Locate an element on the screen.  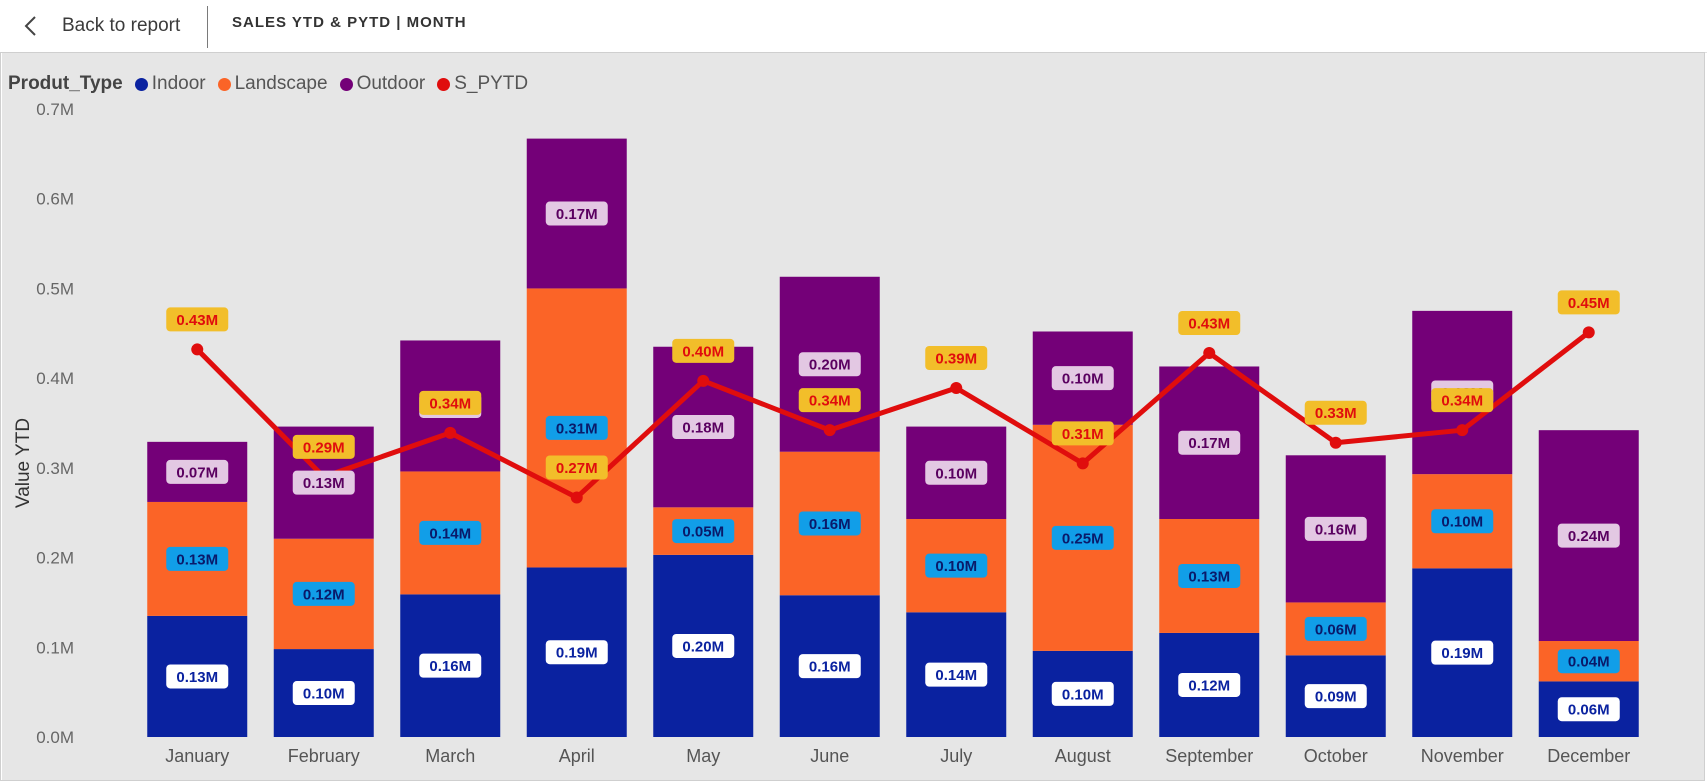
data-label-s-pytd: 0.27M is located at coordinates (577, 468).